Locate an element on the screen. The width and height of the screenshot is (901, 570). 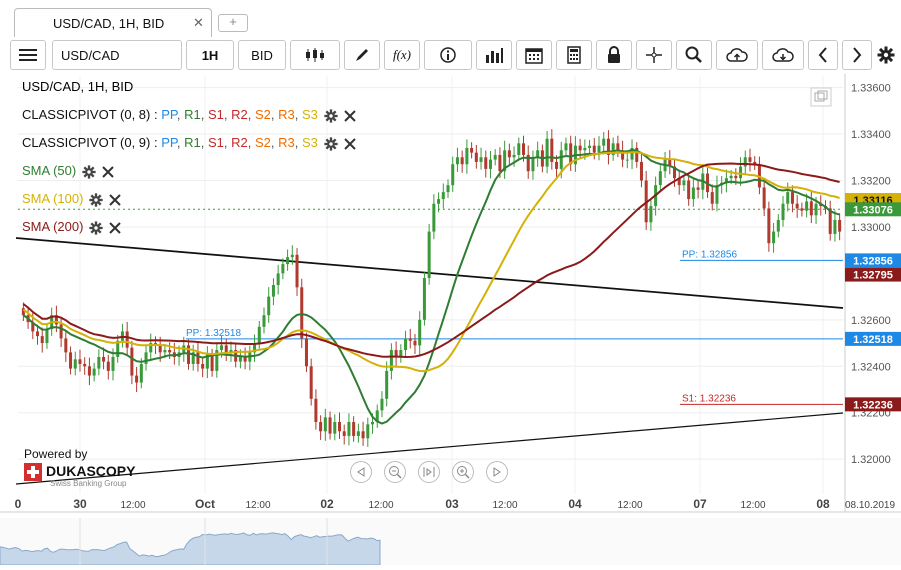
pivot-level-label: PP is located at coordinates (169, 114).